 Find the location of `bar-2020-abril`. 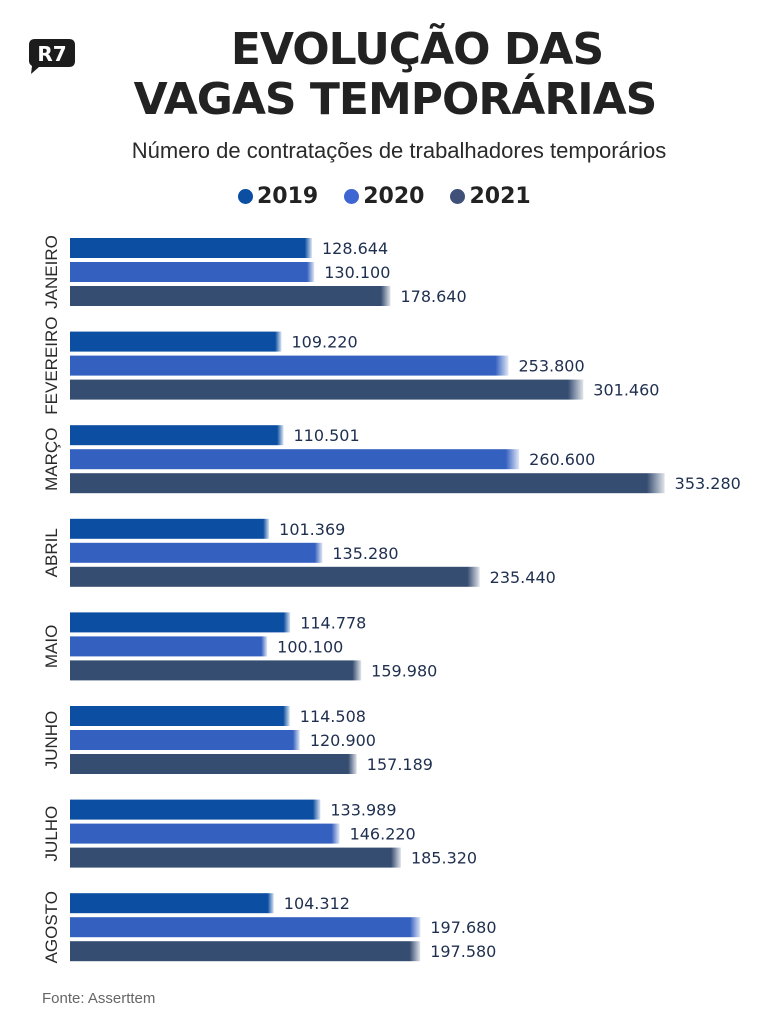

bar-2020-abril is located at coordinates (196, 552).